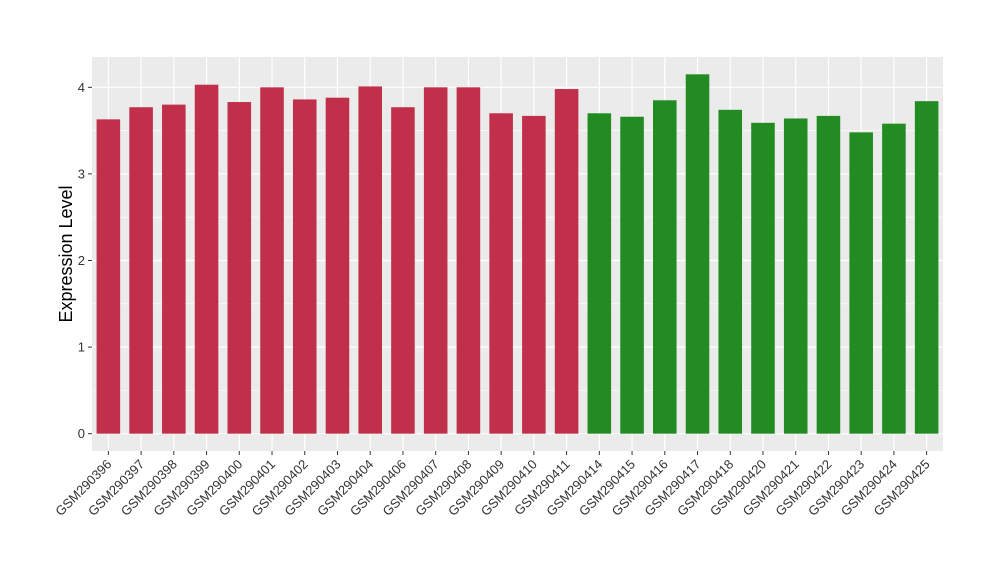 The width and height of the screenshot is (1000, 580). I want to click on bar-GSM290425, so click(926, 267).